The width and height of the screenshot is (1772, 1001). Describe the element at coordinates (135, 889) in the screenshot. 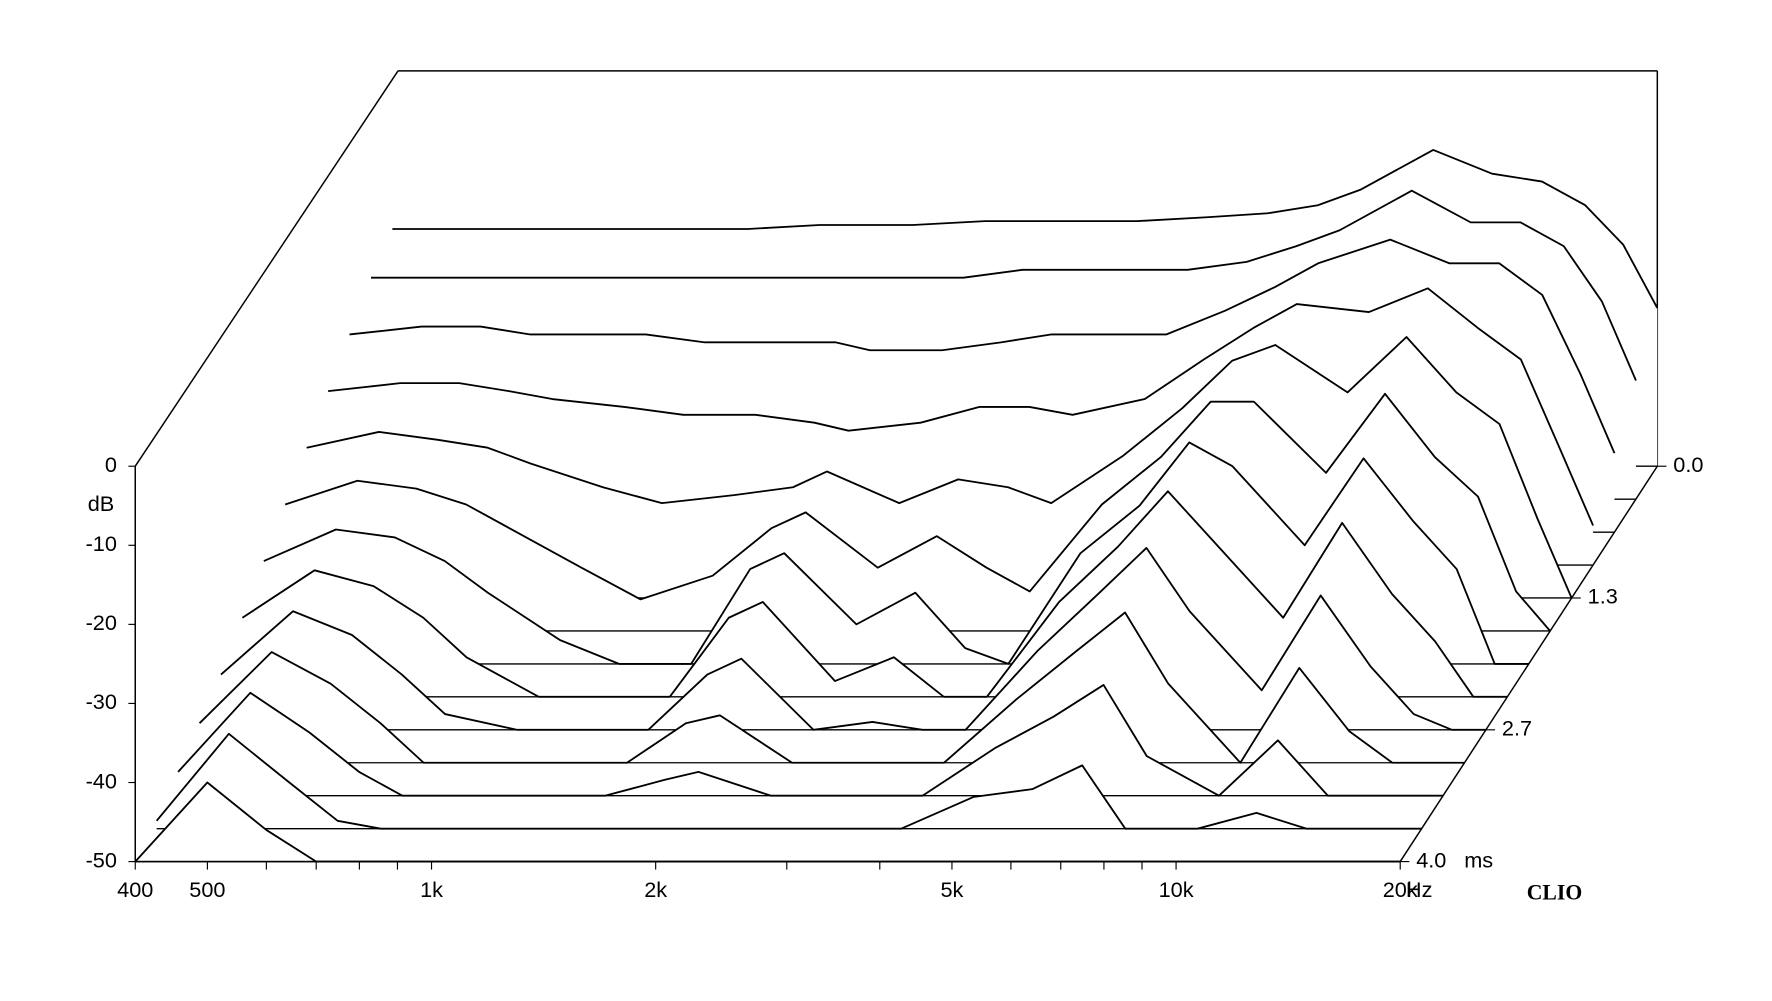

I see `x-tick-label: 400` at that location.